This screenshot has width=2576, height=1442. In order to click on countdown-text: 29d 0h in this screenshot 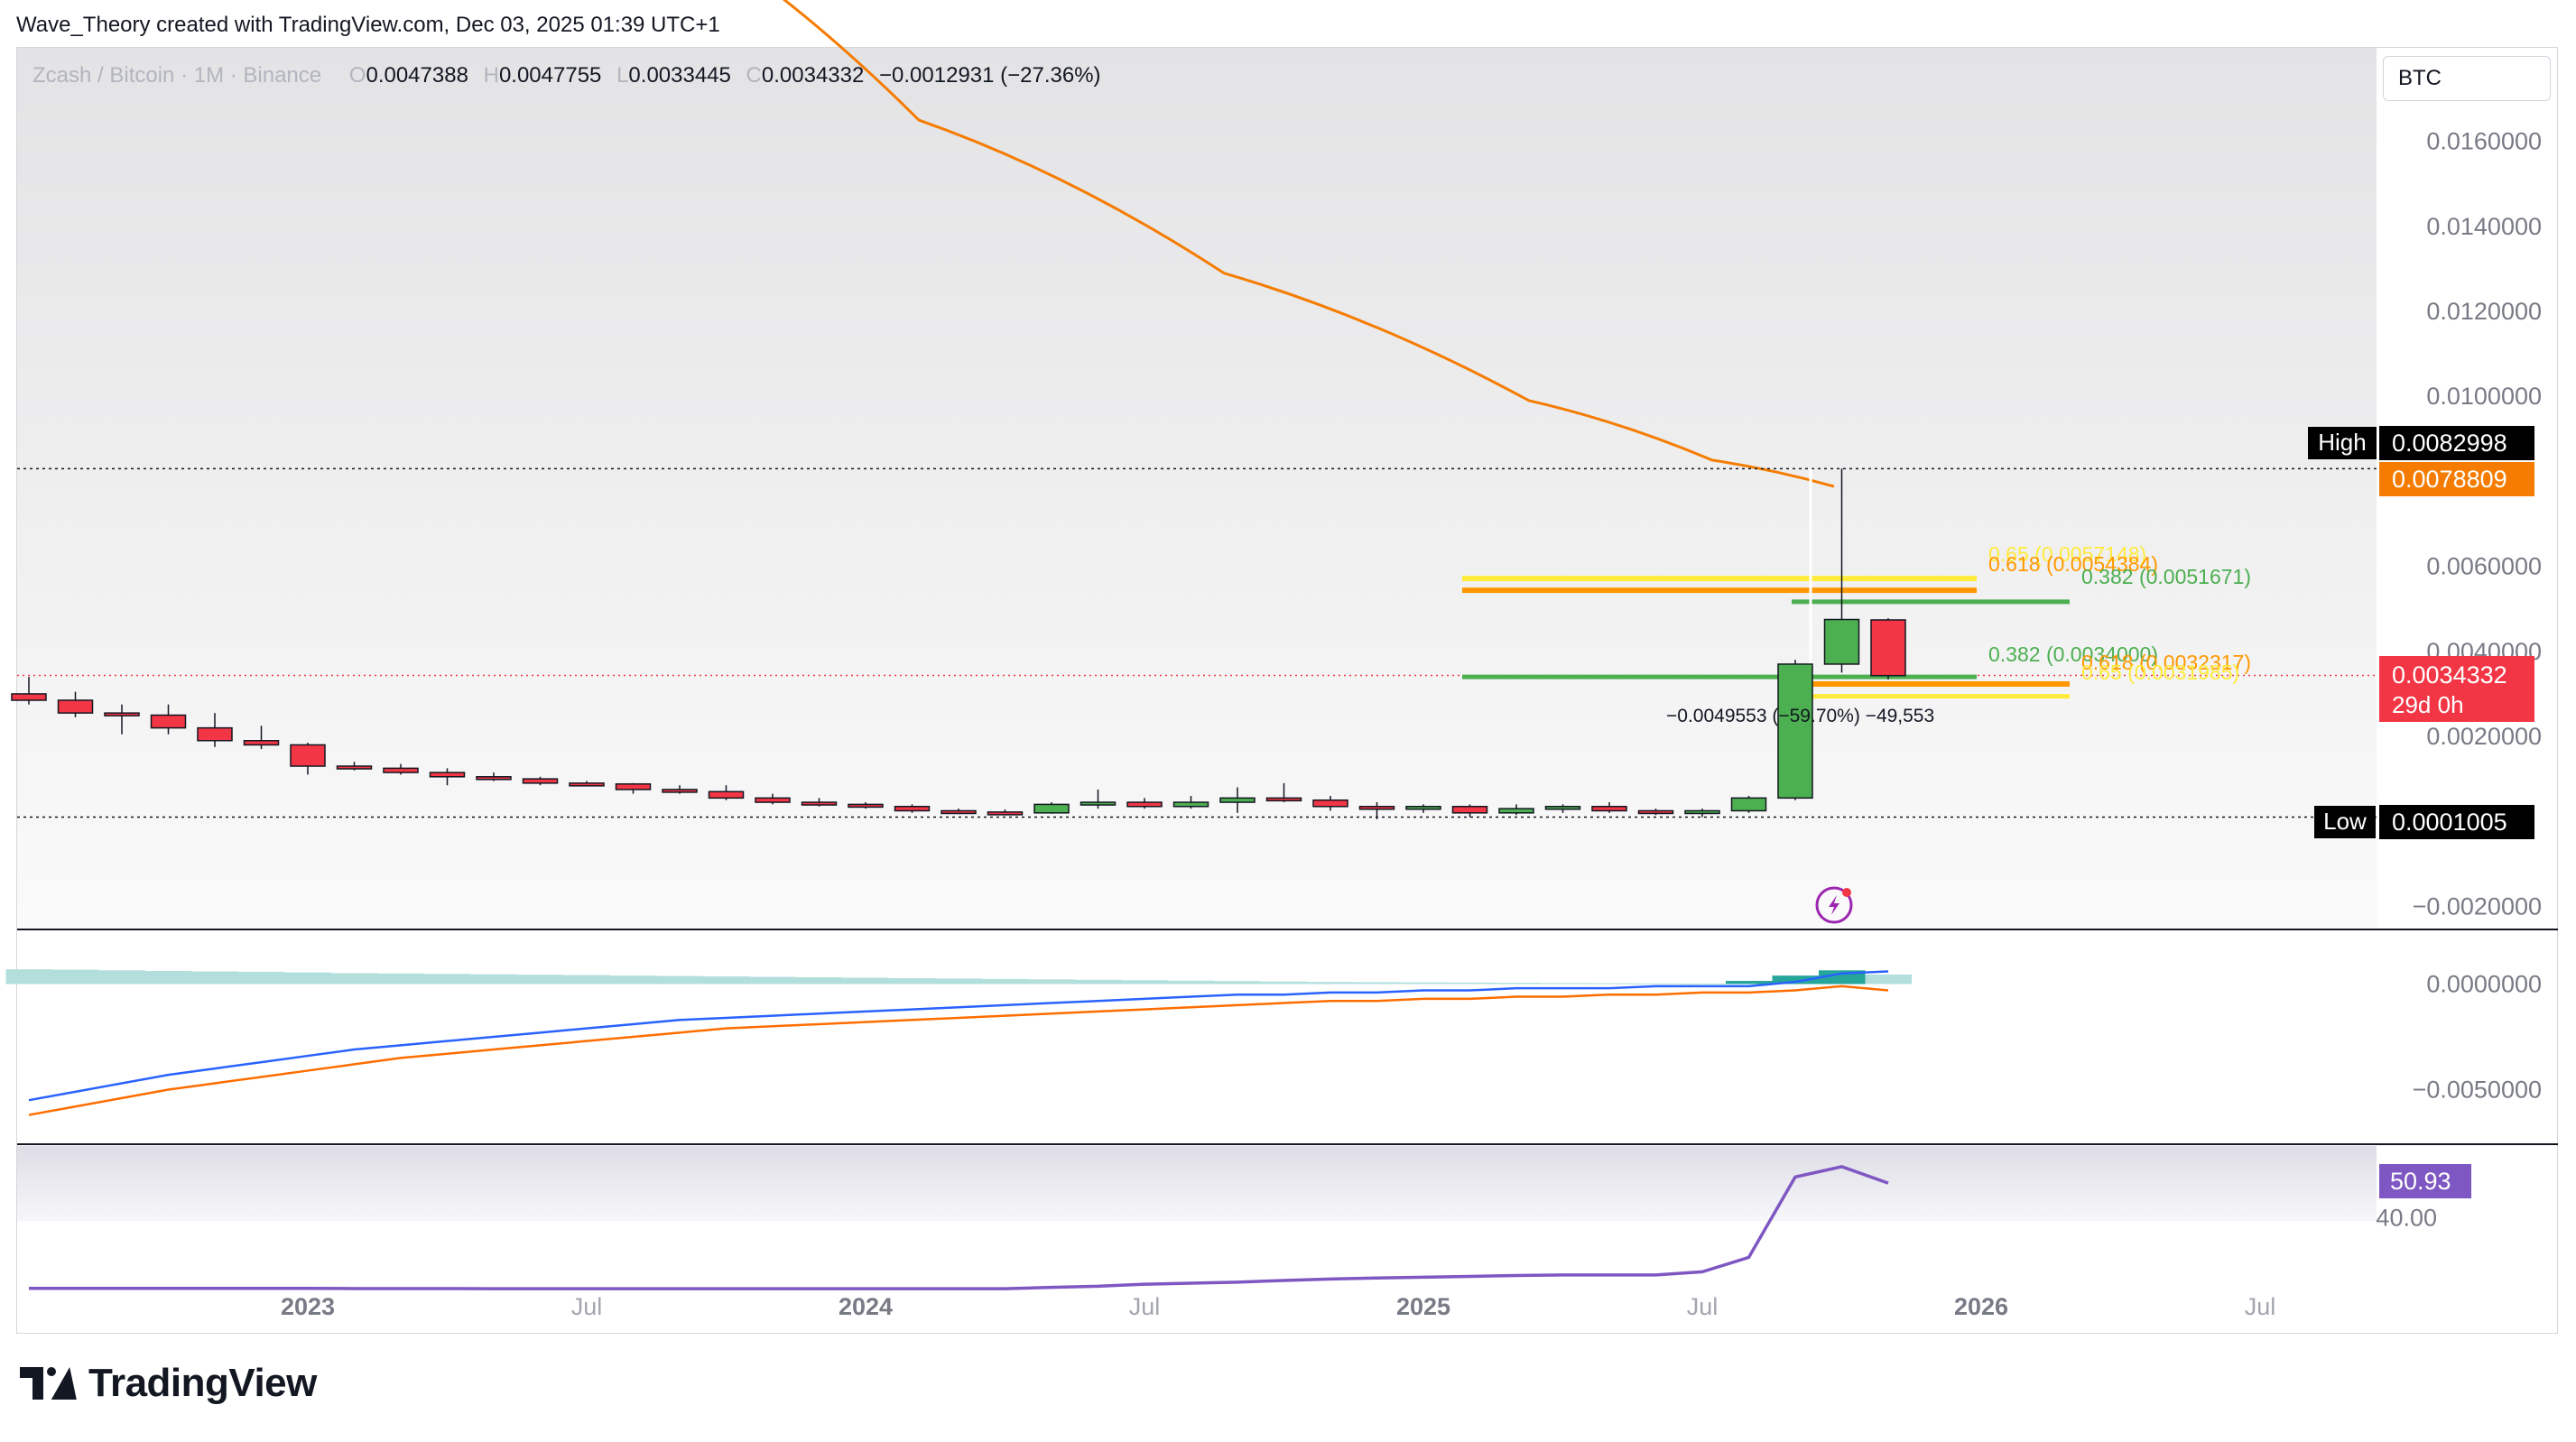, I will do `click(2428, 704)`.